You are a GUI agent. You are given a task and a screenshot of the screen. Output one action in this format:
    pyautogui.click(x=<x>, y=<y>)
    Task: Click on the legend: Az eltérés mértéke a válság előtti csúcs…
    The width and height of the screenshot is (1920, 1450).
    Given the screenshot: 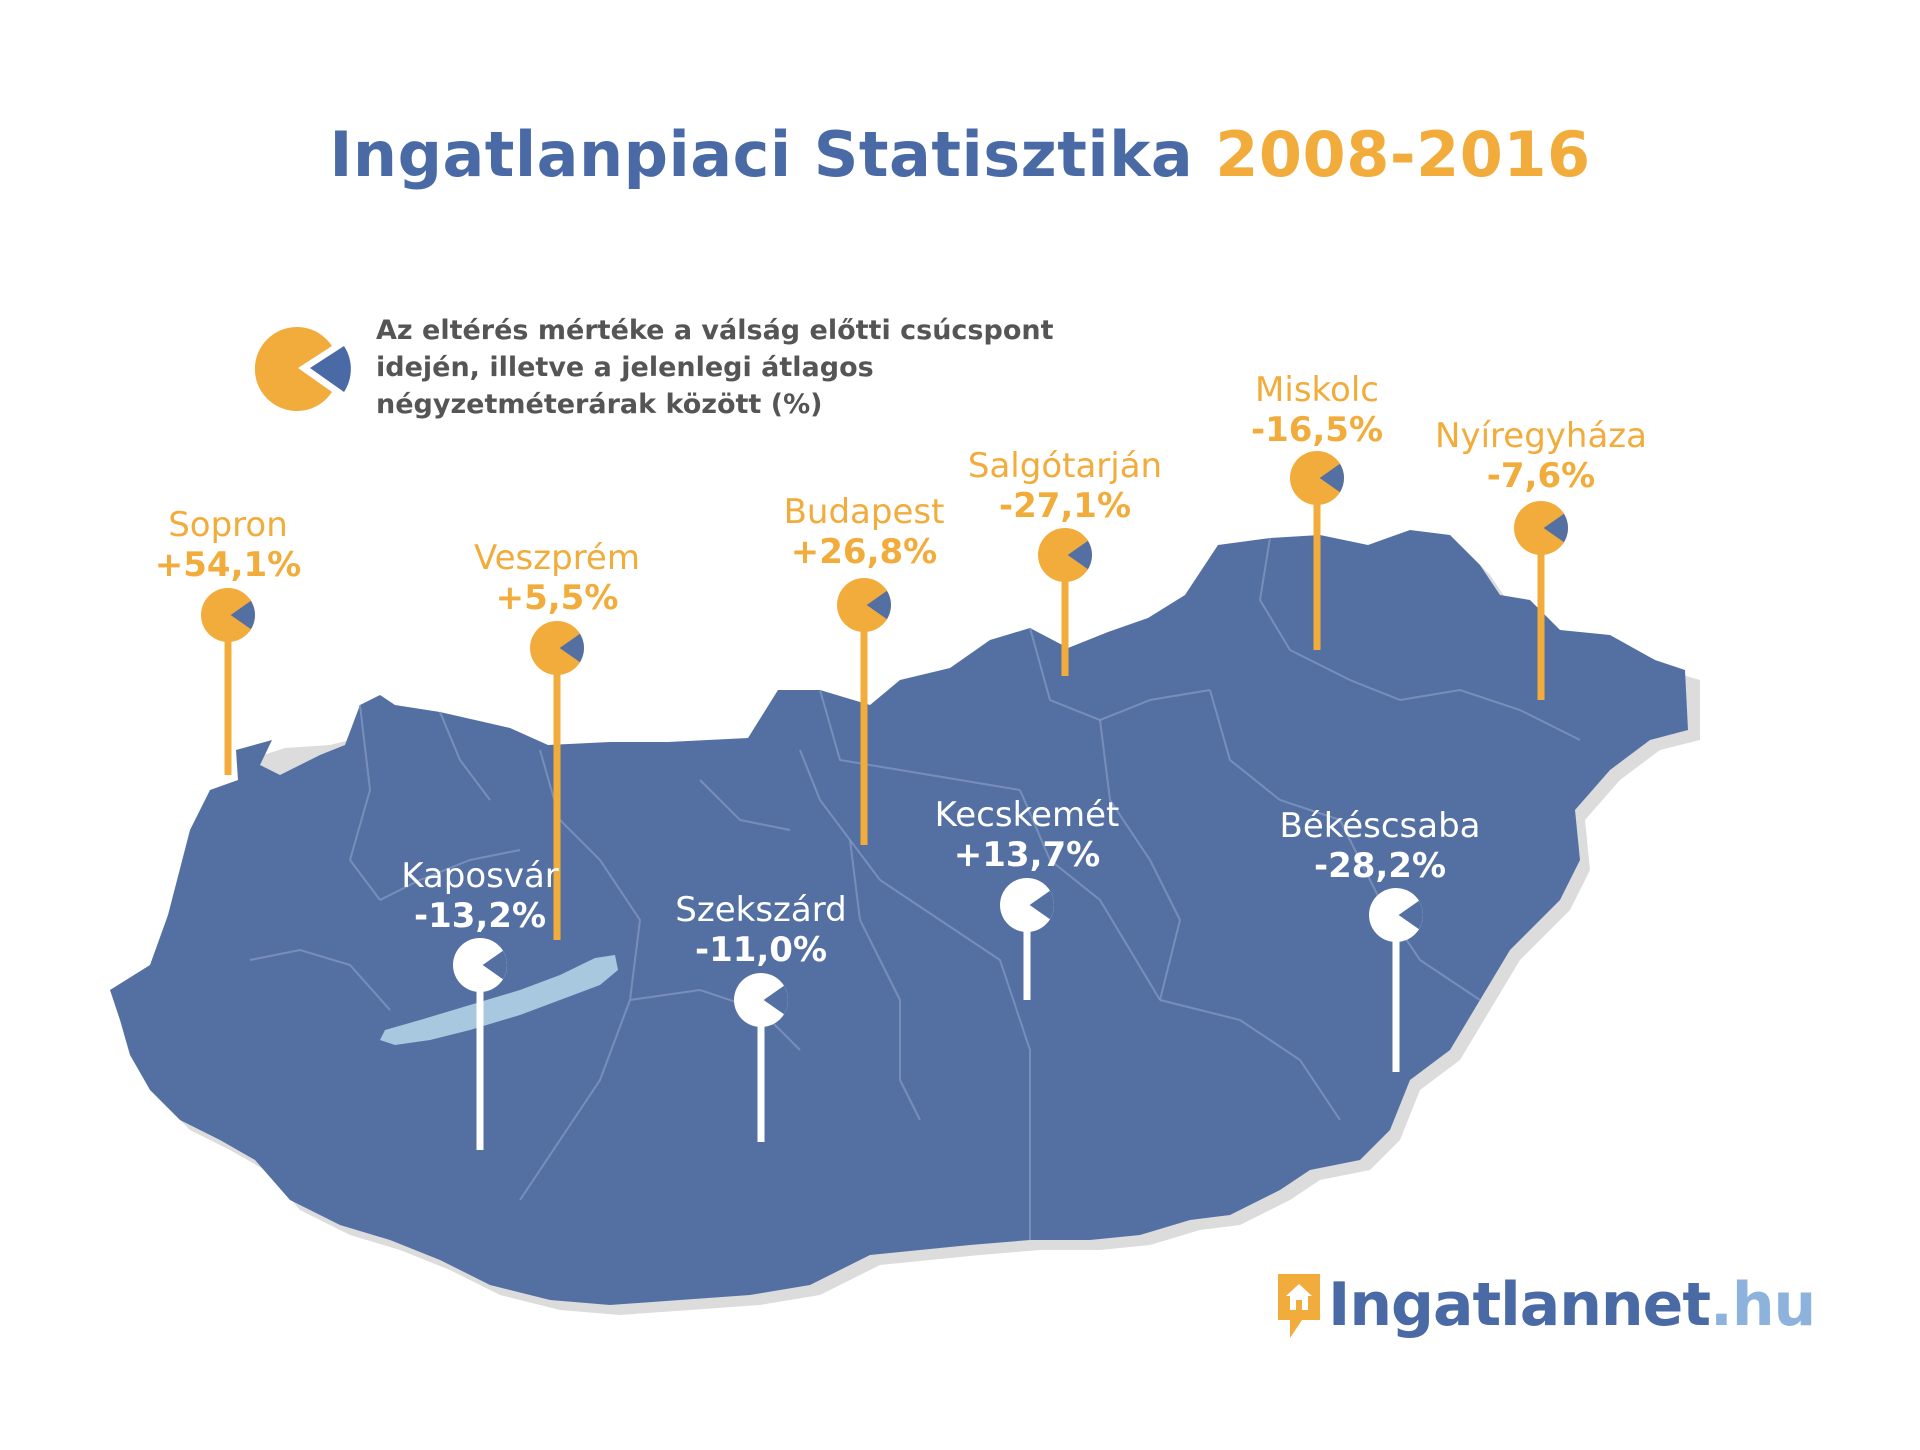 What is the action you would take?
    pyautogui.click(x=678, y=367)
    